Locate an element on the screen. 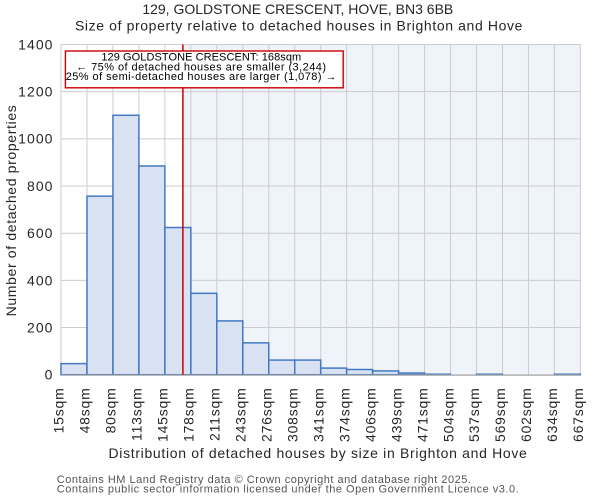 Image resolution: width=600 pixels, height=500 pixels. svg-text: 569sqm is located at coordinates (500, 414).